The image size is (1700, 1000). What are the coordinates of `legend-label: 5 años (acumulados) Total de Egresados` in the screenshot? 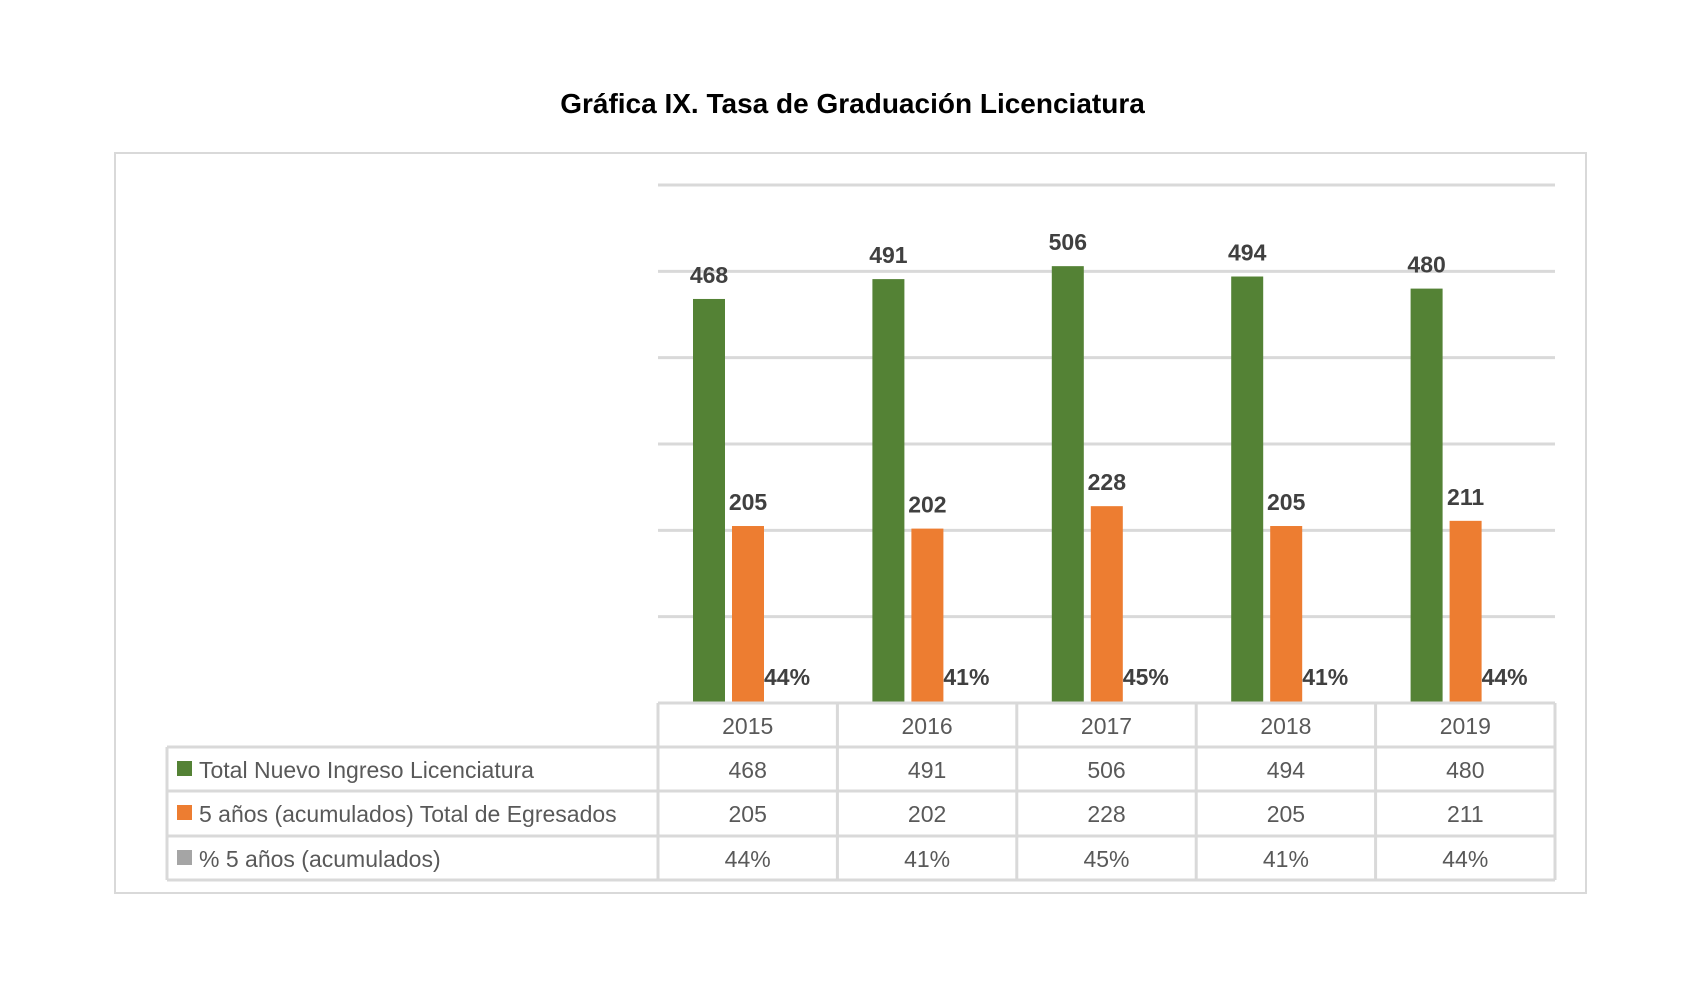 It's located at (408, 814).